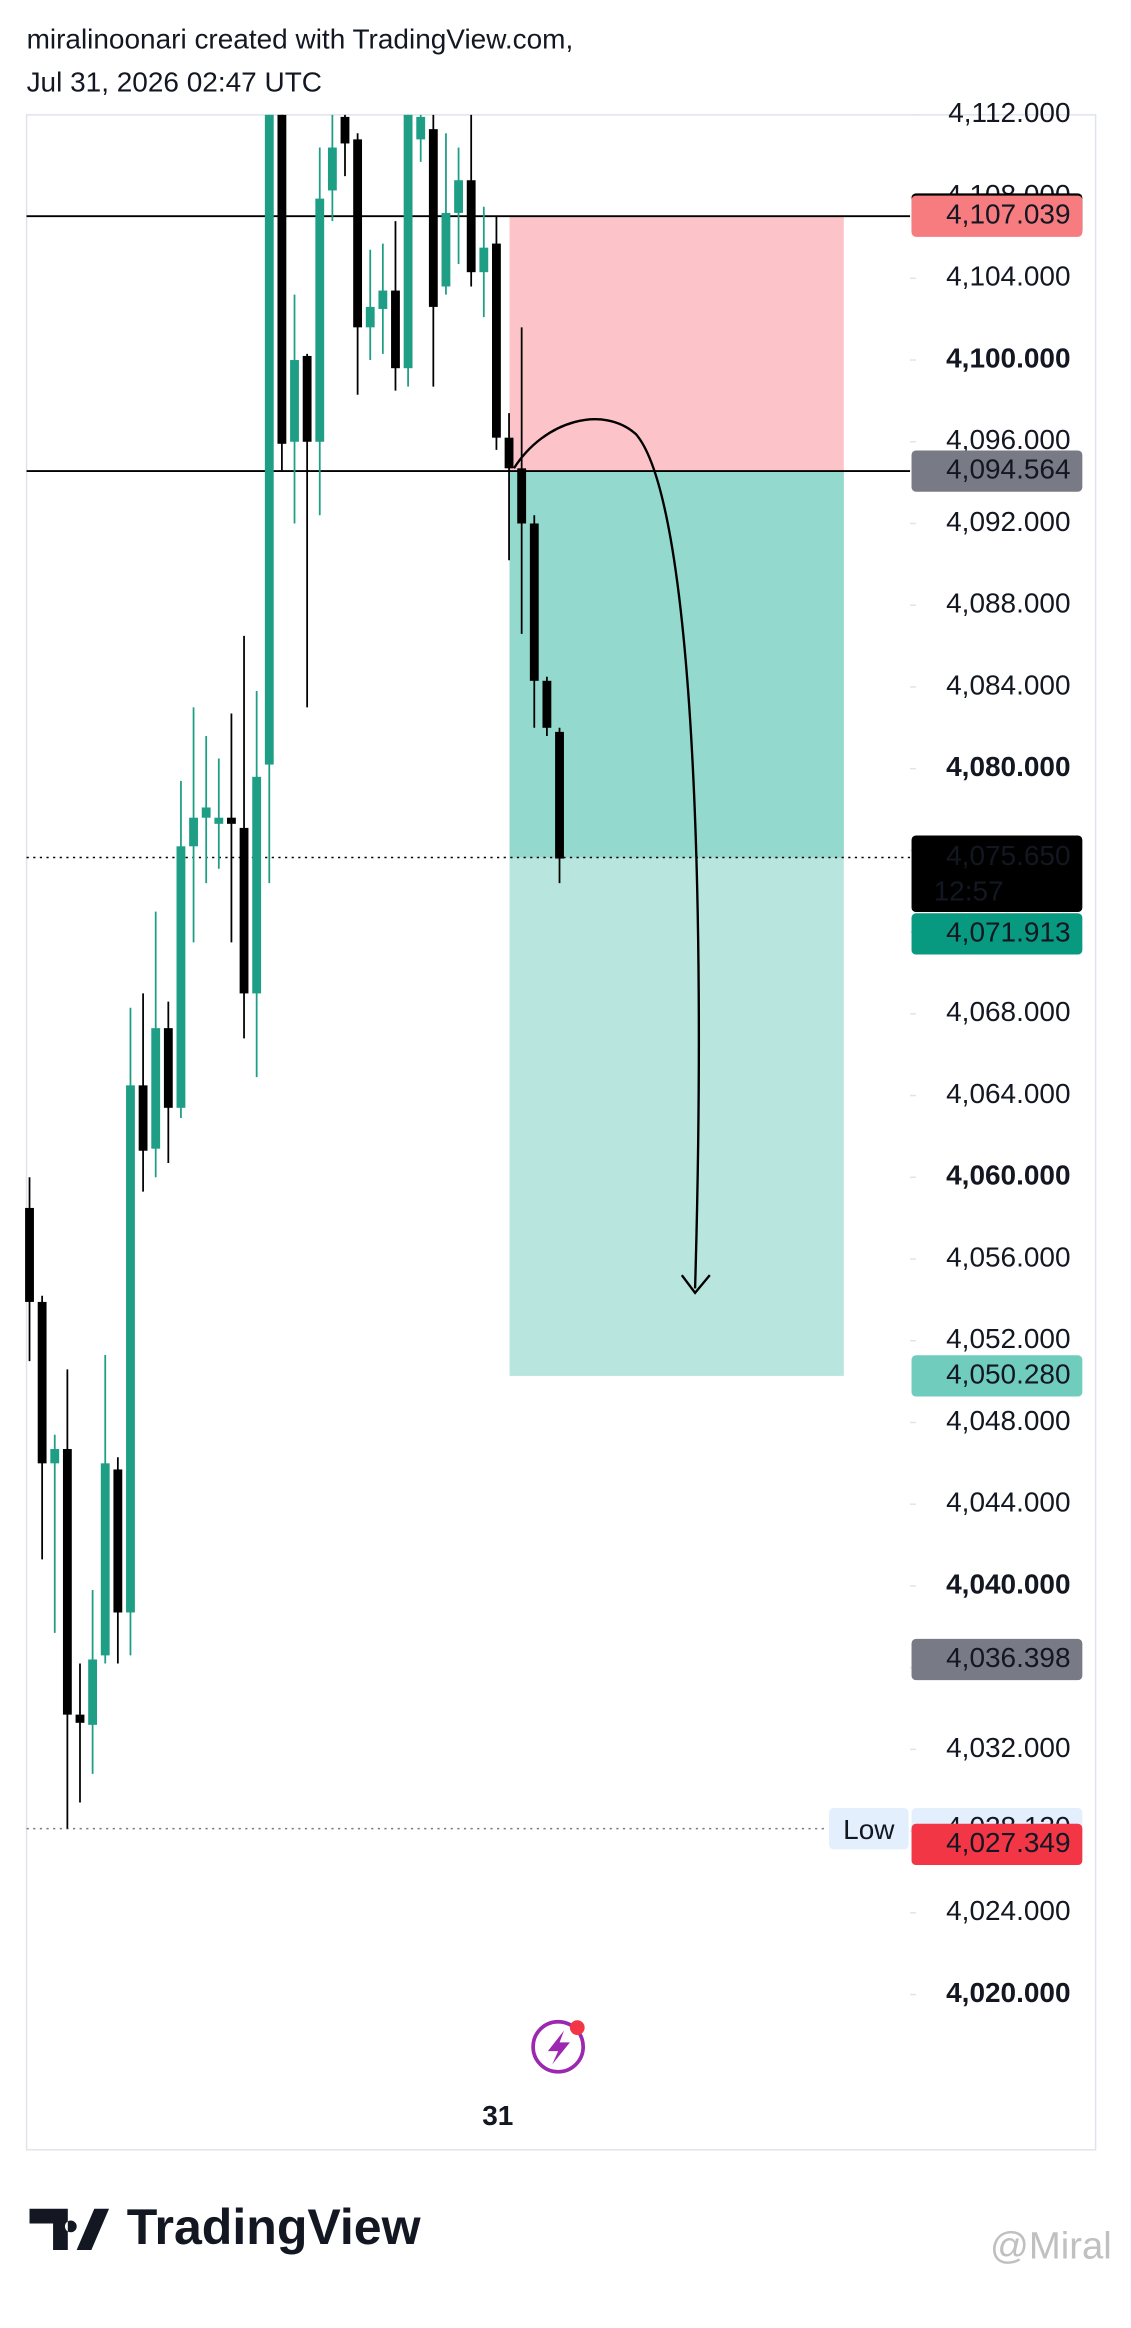  What do you see at coordinates (1008, 766) in the screenshot?
I see `y-tick-label: 4,080.000` at bounding box center [1008, 766].